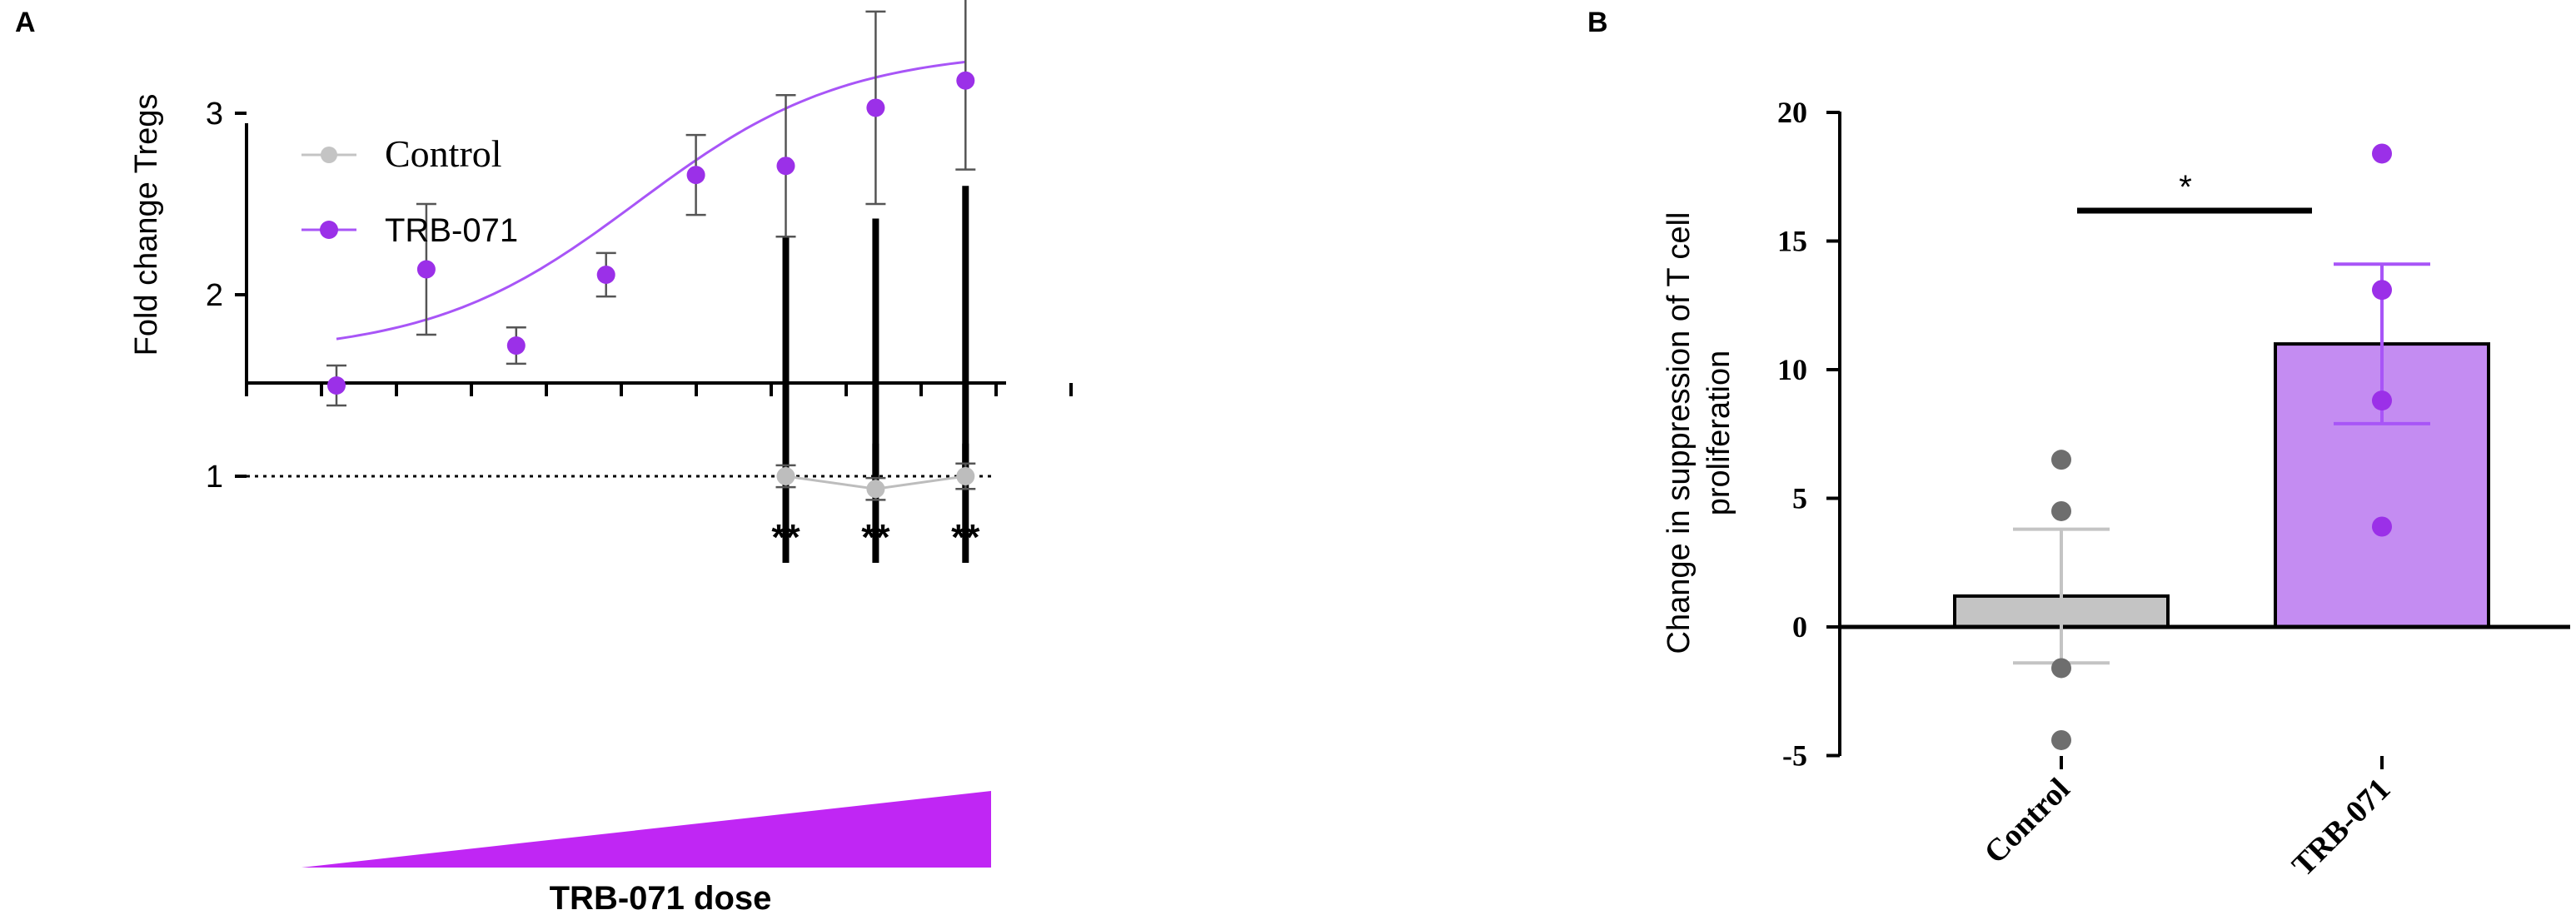  Describe the element at coordinates (661, 897) in the screenshot. I see `panel-a-x-axis-label: TRB-071 dose` at that location.